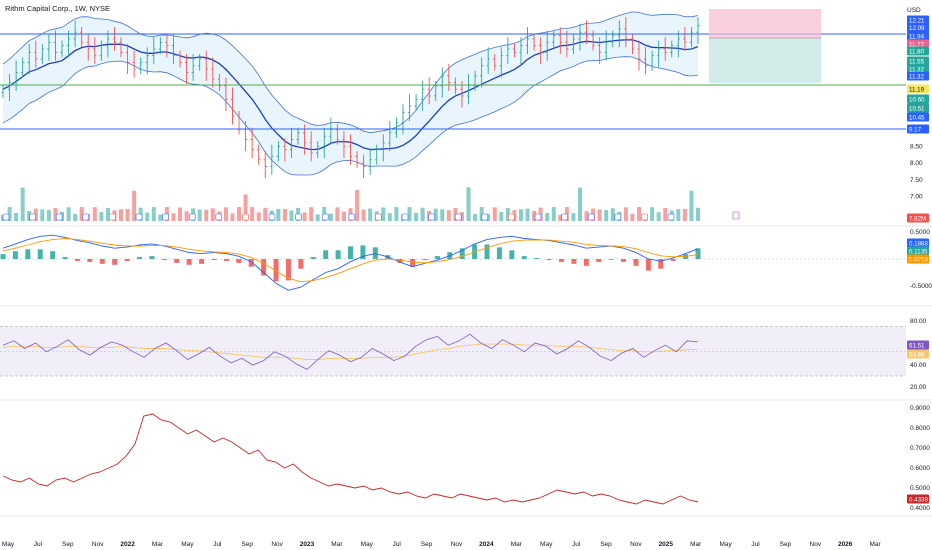 Image resolution: width=932 pixels, height=550 pixels. What do you see at coordinates (920, 488) in the screenshot?
I see `indicator-tick-label: 0.5000` at bounding box center [920, 488].